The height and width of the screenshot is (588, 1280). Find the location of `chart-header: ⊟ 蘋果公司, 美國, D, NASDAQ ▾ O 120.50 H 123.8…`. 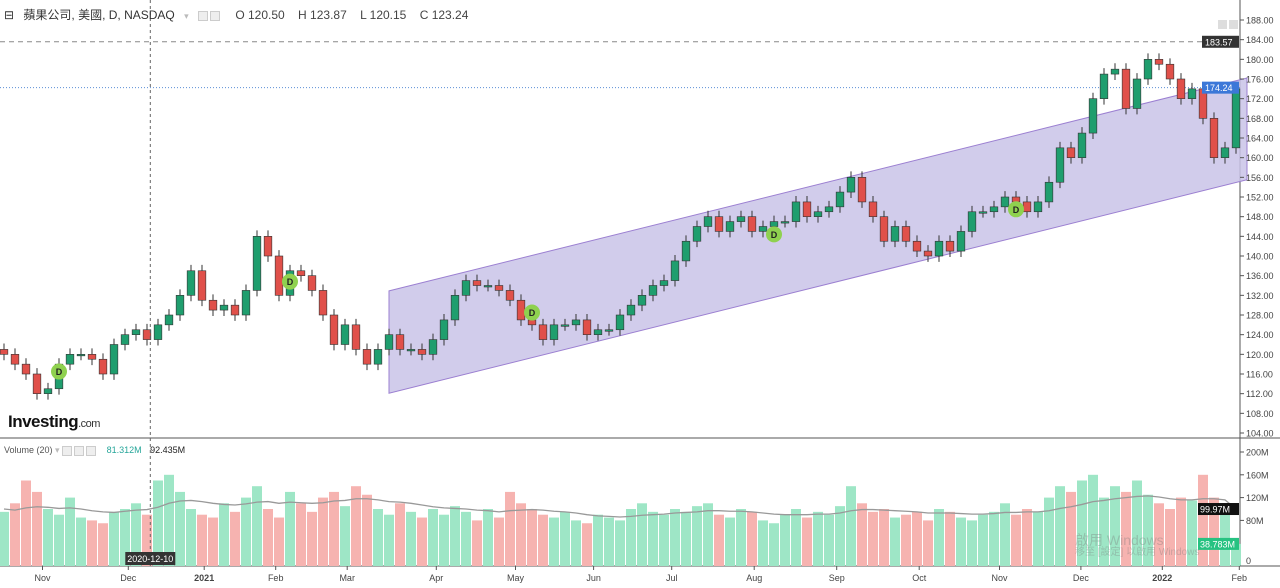

chart-header: ⊟ 蘋果公司, 美國, D, NASDAQ ▾ O 120.50 H 123.8… is located at coordinates (239, 14).